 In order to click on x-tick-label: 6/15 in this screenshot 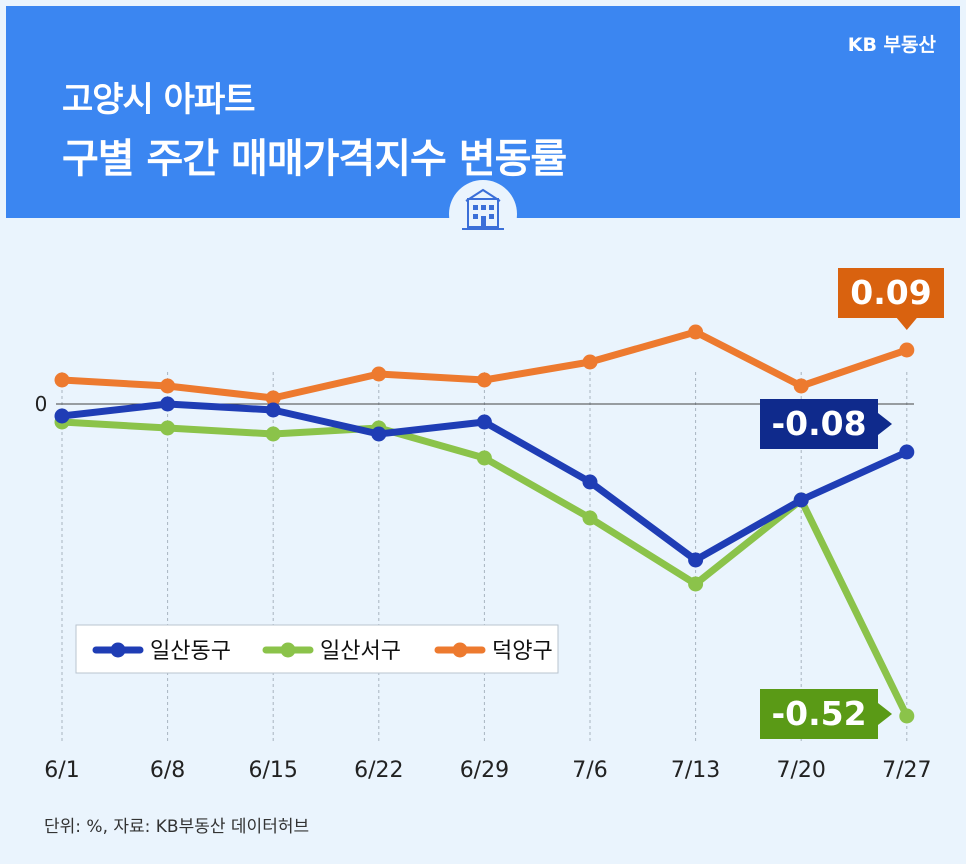, I will do `click(272, 770)`.